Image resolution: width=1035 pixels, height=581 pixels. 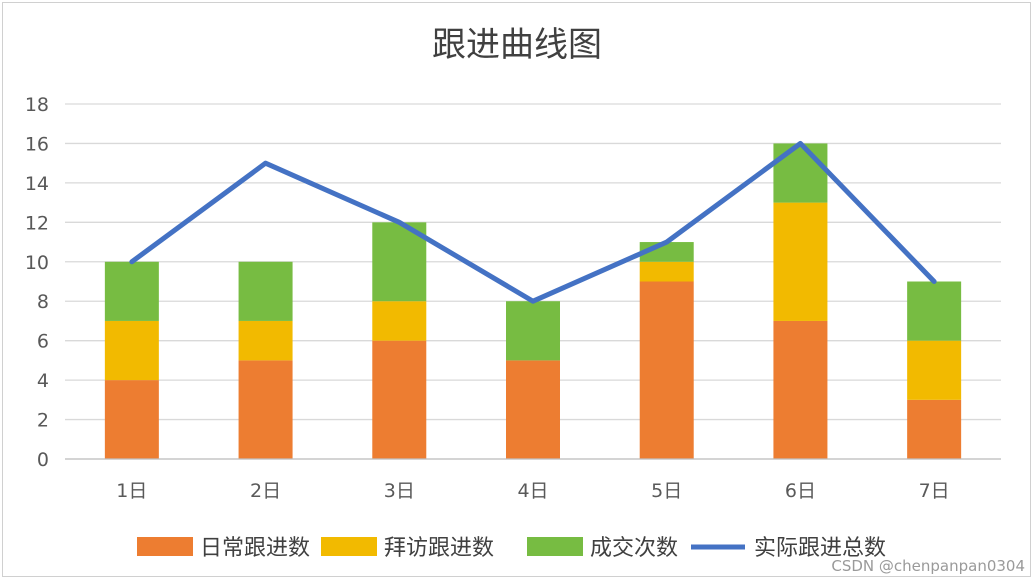 What do you see at coordinates (532, 491) in the screenshot?
I see `x-tick-label: 4日` at bounding box center [532, 491].